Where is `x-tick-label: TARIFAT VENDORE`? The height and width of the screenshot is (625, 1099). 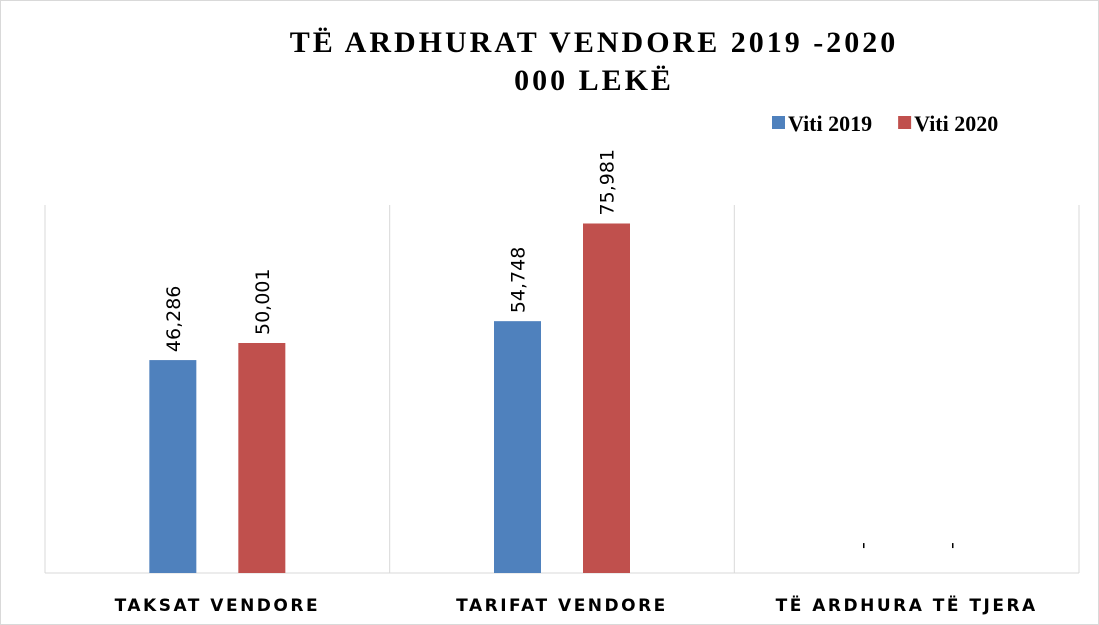 x-tick-label: TARIFAT VENDORE is located at coordinates (562, 606).